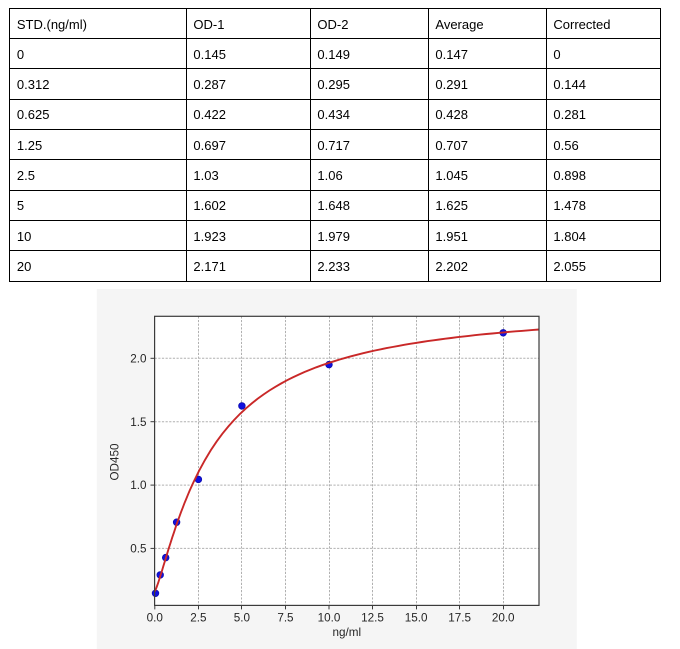 The height and width of the screenshot is (649, 680). Describe the element at coordinates (198, 617) in the screenshot. I see `svg-text: 2.5` at that location.